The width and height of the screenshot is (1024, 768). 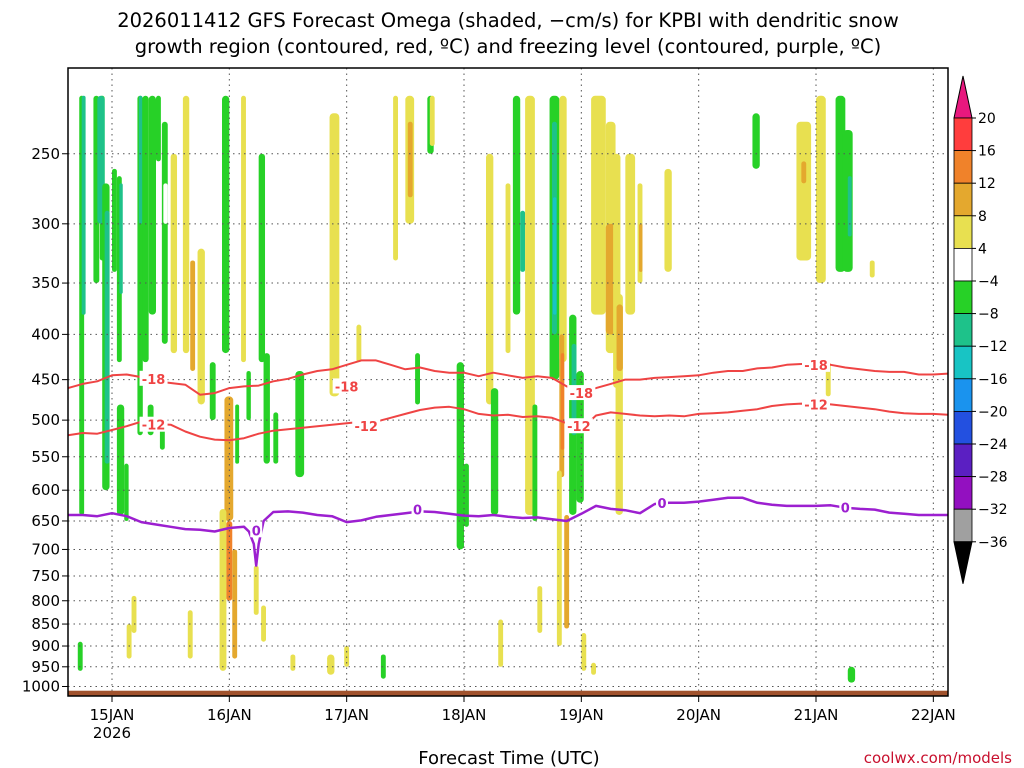 I want to click on x-tick-label: 21JAN, so click(x=816, y=715).